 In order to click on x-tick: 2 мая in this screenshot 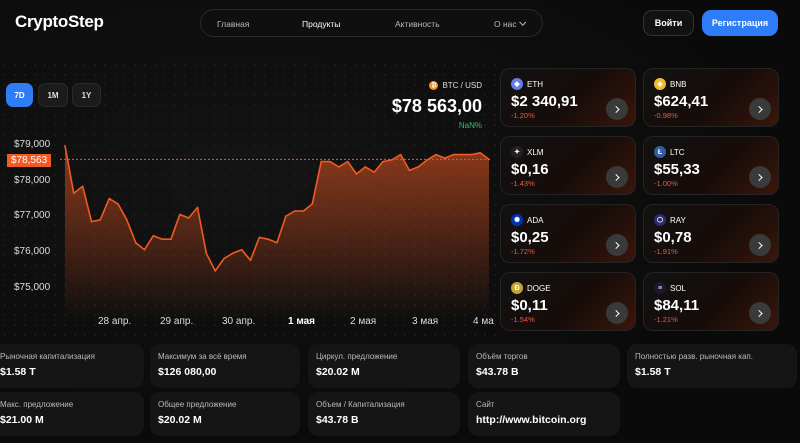, I will do `click(363, 321)`.